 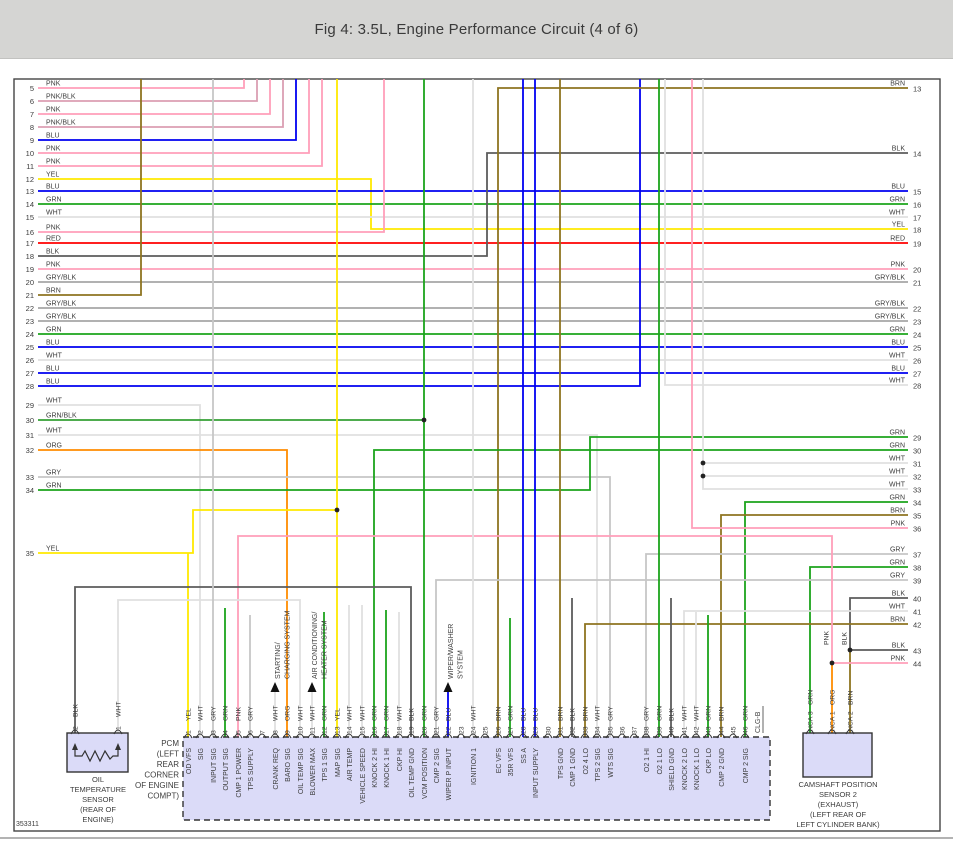 I want to click on cam-sensor-box, so click(x=837, y=755).